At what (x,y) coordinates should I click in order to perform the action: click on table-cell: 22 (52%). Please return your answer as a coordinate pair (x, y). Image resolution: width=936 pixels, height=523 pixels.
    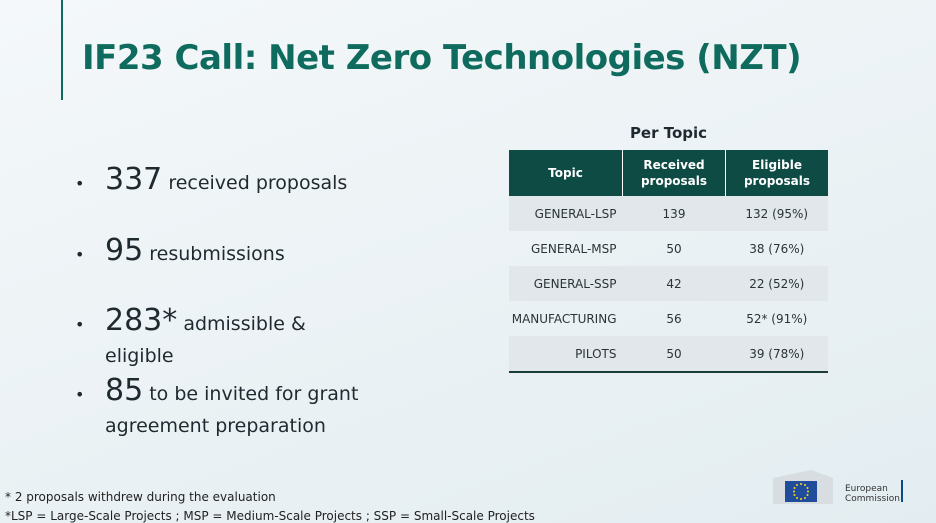
    Looking at the image, I should click on (776, 283).